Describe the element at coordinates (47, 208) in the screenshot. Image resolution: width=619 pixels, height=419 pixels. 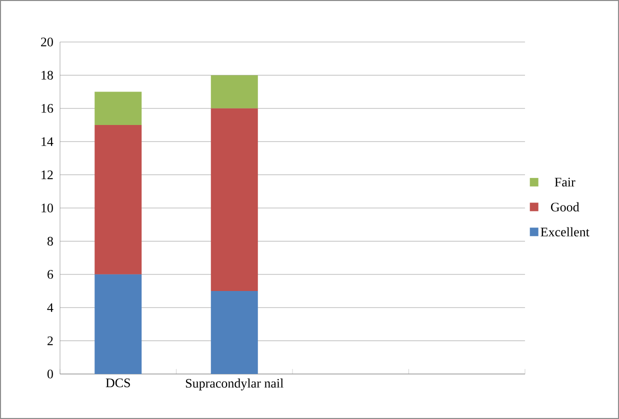
I see `y-tick-label: 10` at that location.